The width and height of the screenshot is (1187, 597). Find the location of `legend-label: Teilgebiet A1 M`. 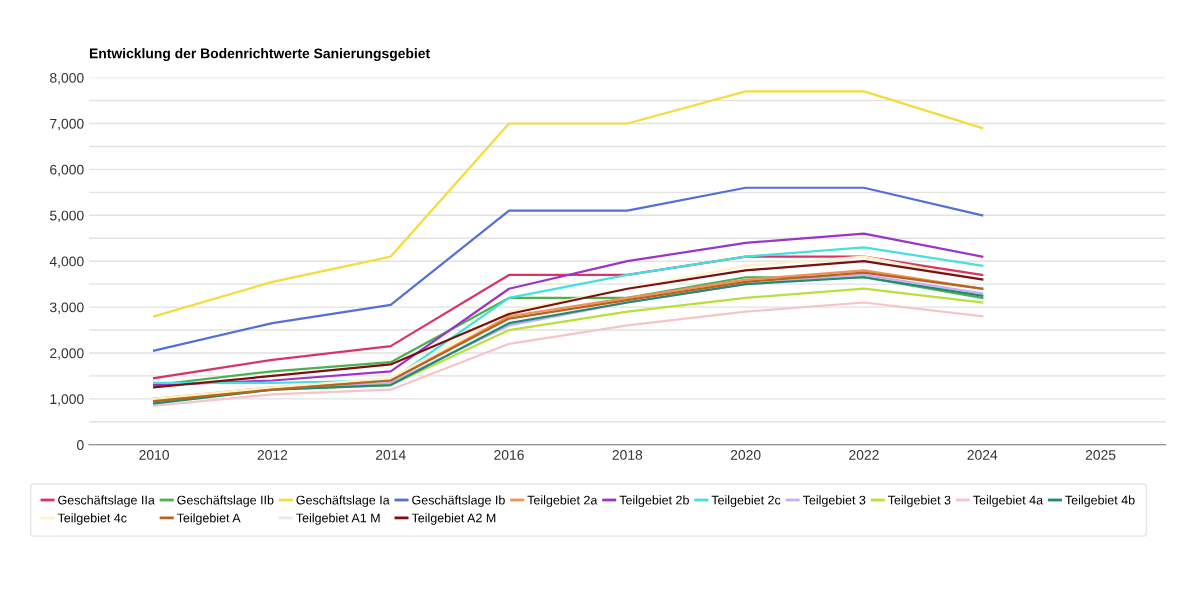

legend-label: Teilgebiet A1 M is located at coordinates (338, 519).